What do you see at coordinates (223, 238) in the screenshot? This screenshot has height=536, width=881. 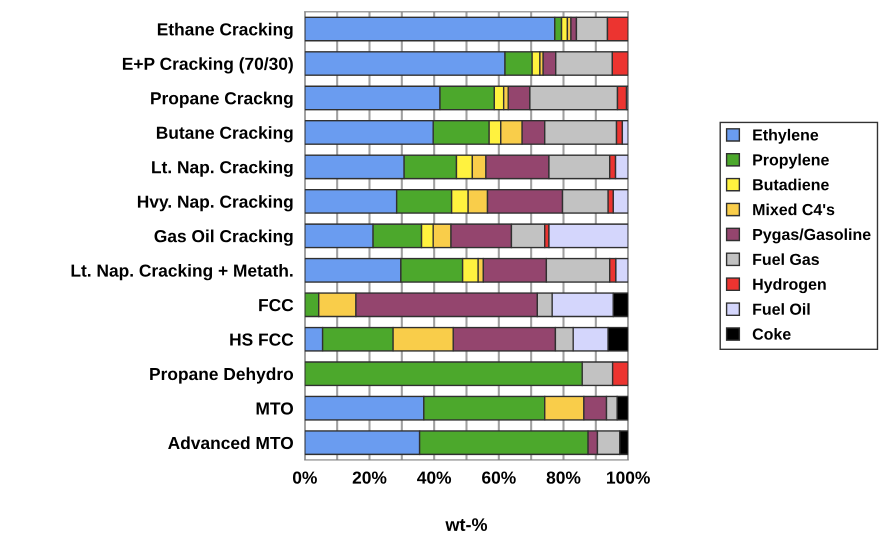 I see `y-tick-label: Gas Oil Cracking` at bounding box center [223, 238].